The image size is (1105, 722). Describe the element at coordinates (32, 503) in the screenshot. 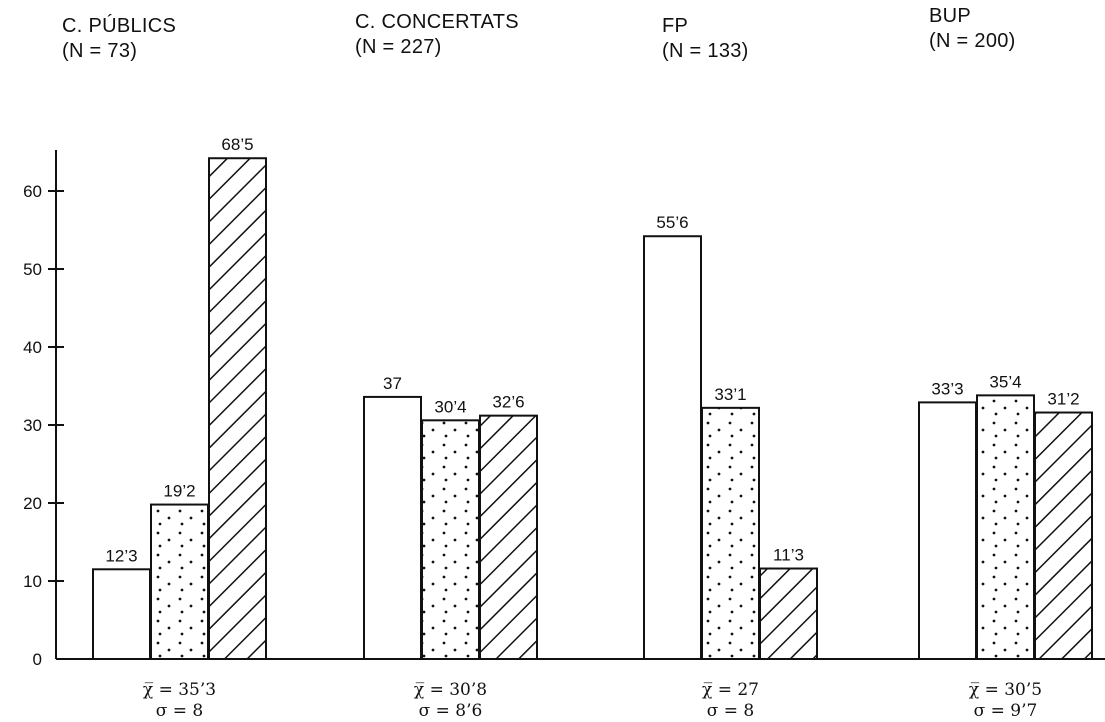

I see `y-tick-label: 20` at that location.